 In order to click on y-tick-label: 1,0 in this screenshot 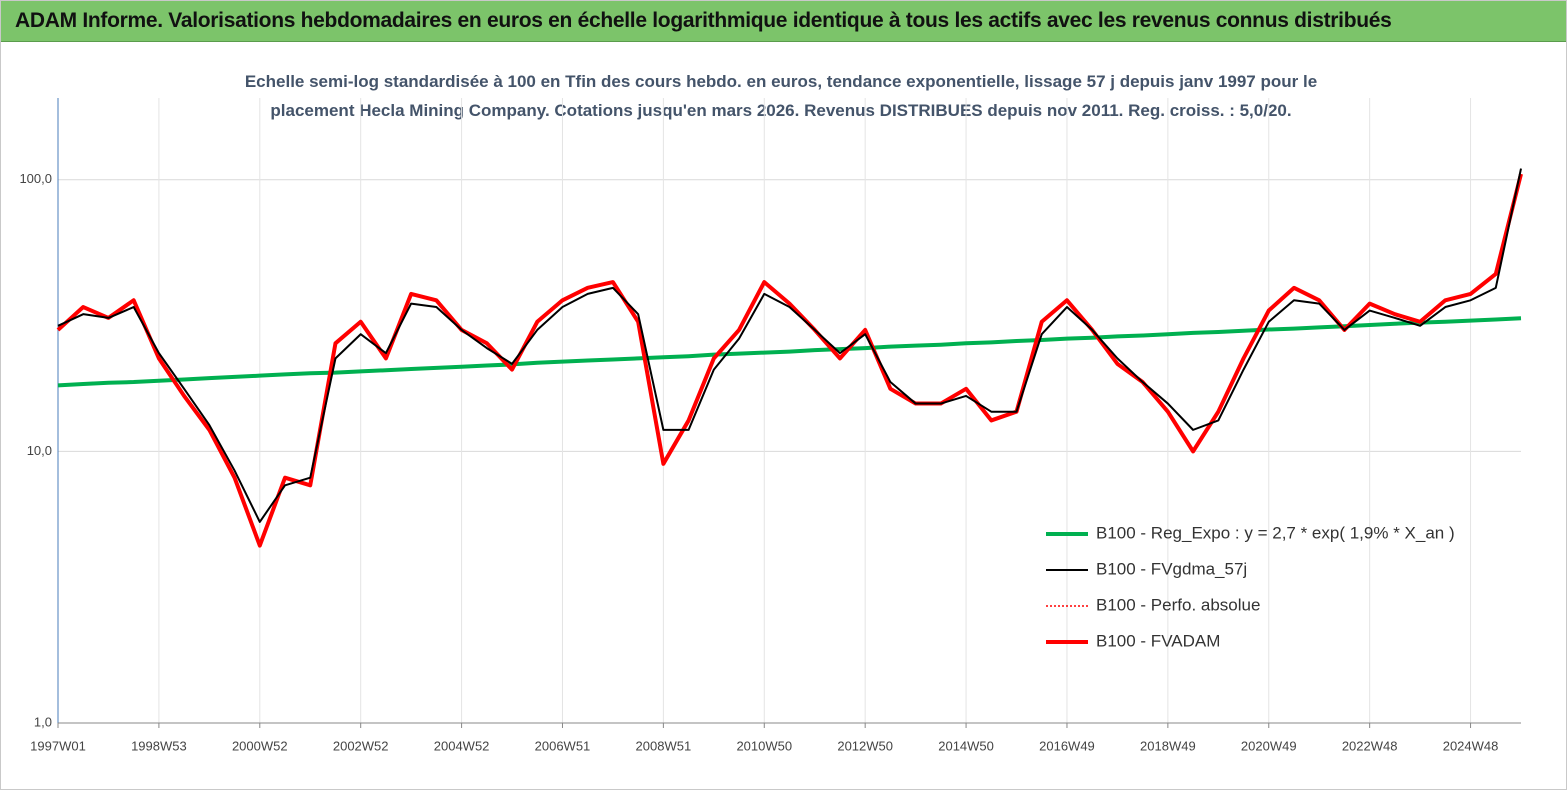, I will do `click(43, 721)`.